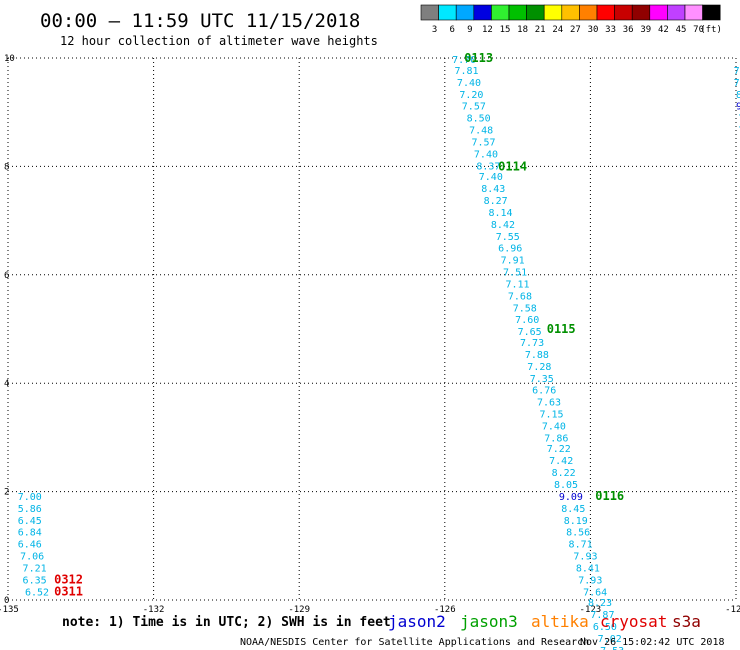 This screenshot has height=650, width=740. Describe the element at coordinates (488, 166) in the screenshot. I see `wave-height-label: 8.37` at that location.